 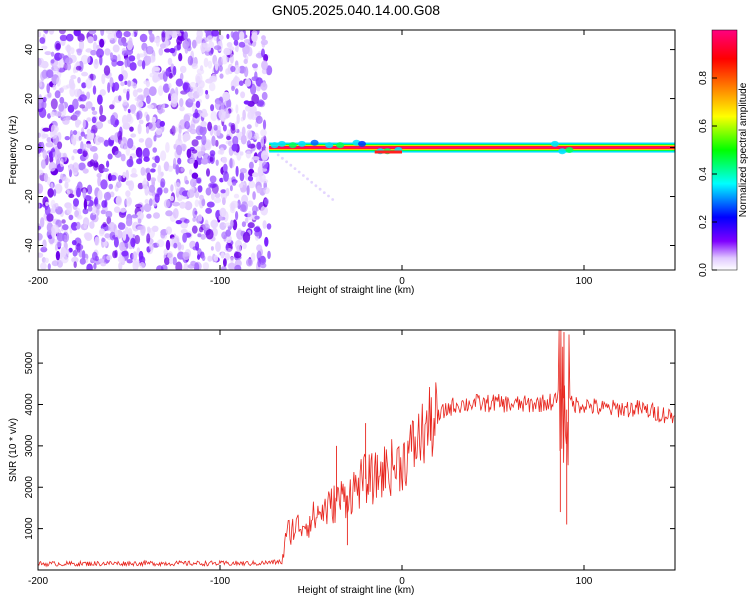 What do you see at coordinates (292, 145) in the screenshot?
I see `signal-blob` at bounding box center [292, 145].